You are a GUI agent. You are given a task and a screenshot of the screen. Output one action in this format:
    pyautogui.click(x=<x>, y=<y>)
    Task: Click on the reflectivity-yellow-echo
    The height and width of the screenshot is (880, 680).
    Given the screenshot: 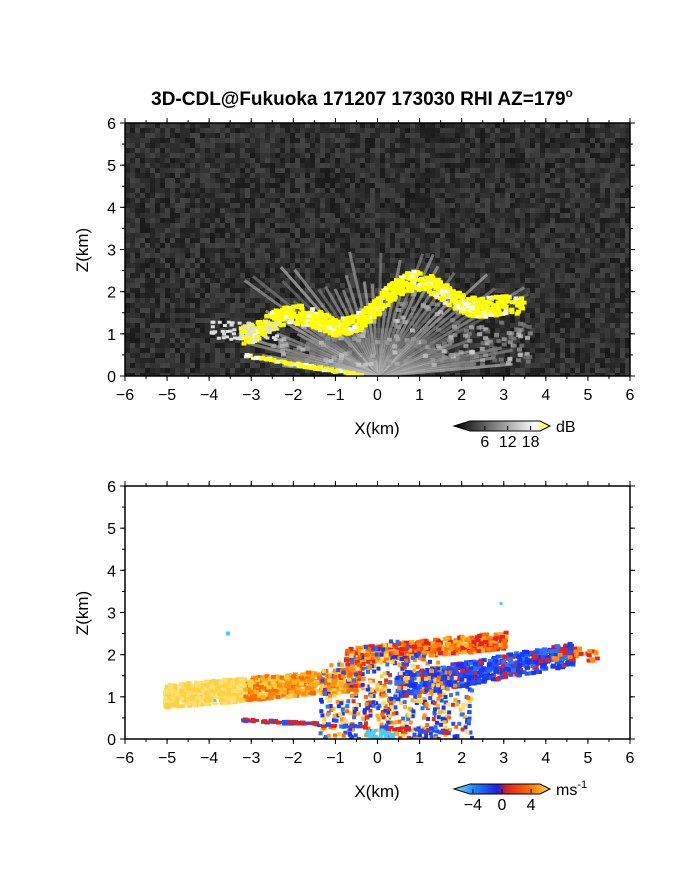 What is the action you would take?
    pyautogui.click(x=368, y=322)
    